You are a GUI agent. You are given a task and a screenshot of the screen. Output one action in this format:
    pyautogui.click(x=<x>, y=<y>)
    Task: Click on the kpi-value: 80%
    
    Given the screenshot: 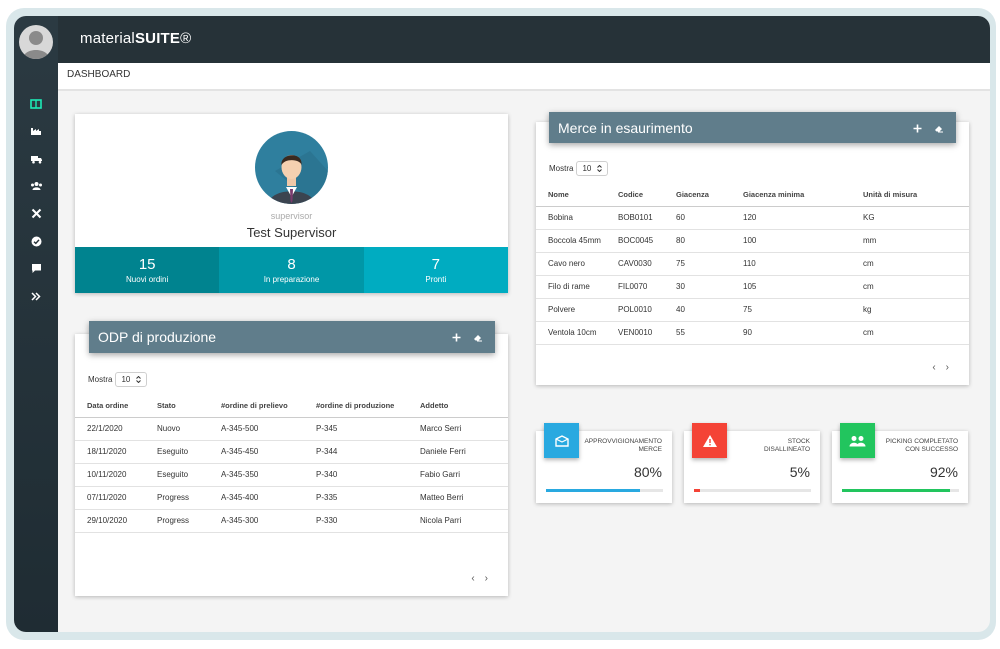 What is the action you would take?
    pyautogui.click(x=647, y=472)
    